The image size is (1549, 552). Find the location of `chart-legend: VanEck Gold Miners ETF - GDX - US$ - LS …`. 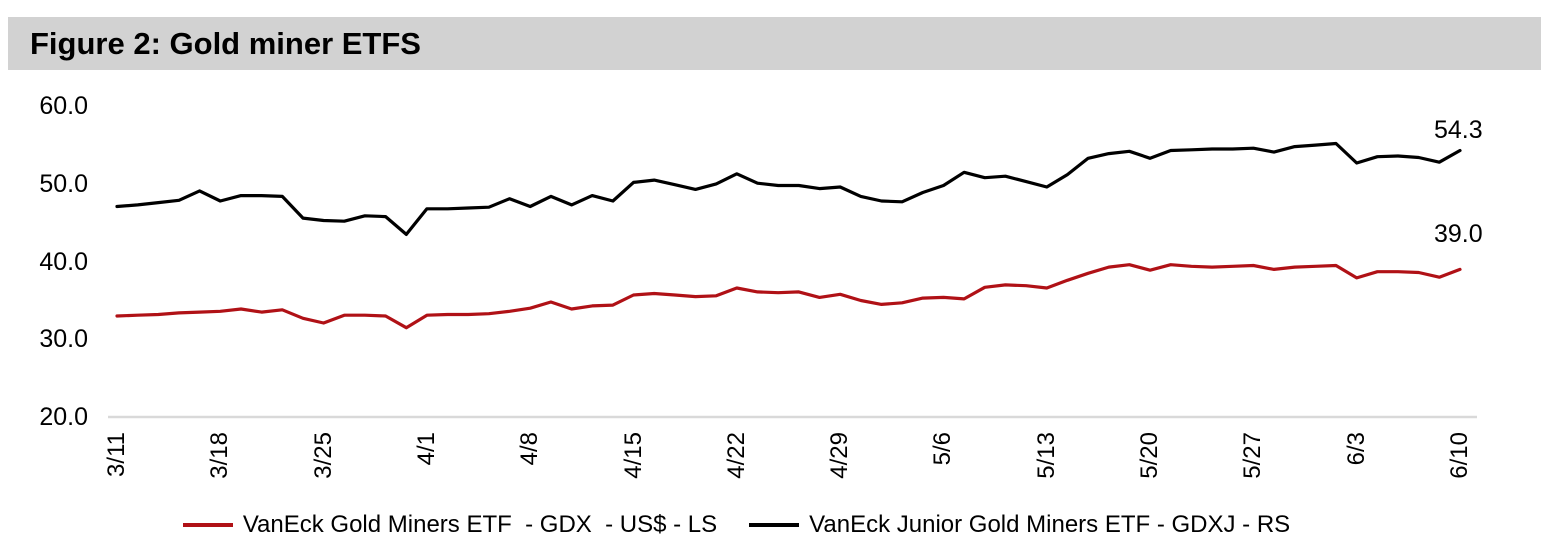

chart-legend: VanEck Gold Miners ETF - GDX - US$ - LS … is located at coordinates (755, 525).